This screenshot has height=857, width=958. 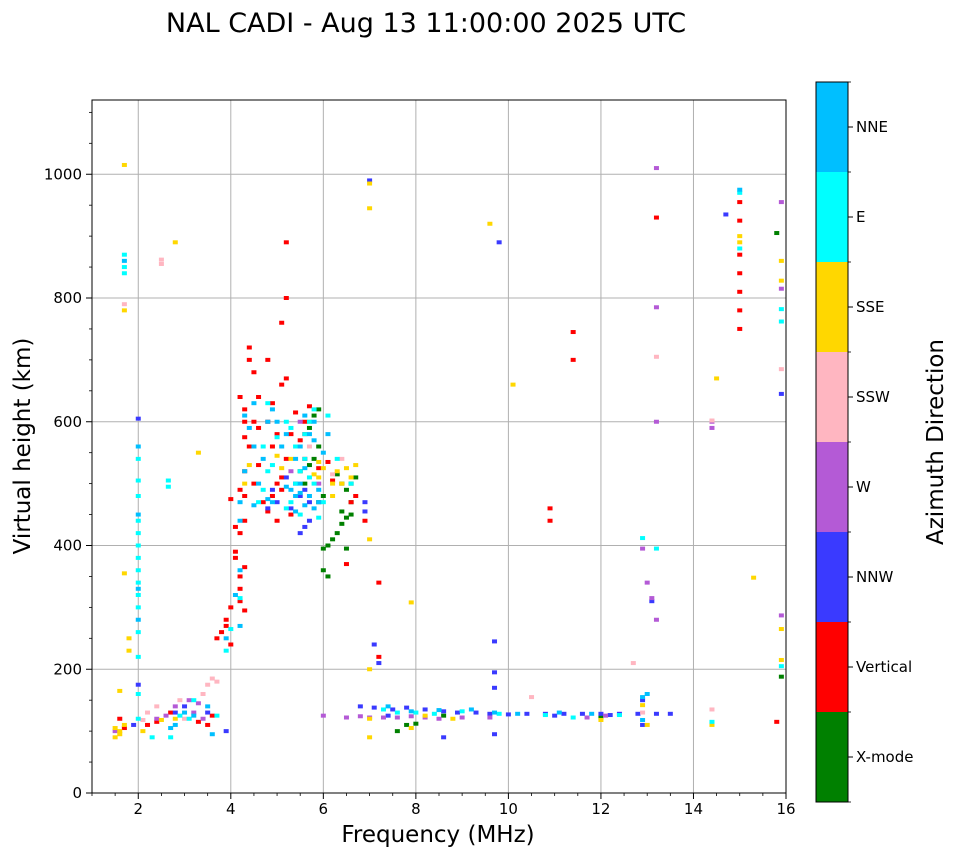 What do you see at coordinates (872, 127) in the screenshot?
I see `colorbar-tick-label: NNE` at bounding box center [872, 127].